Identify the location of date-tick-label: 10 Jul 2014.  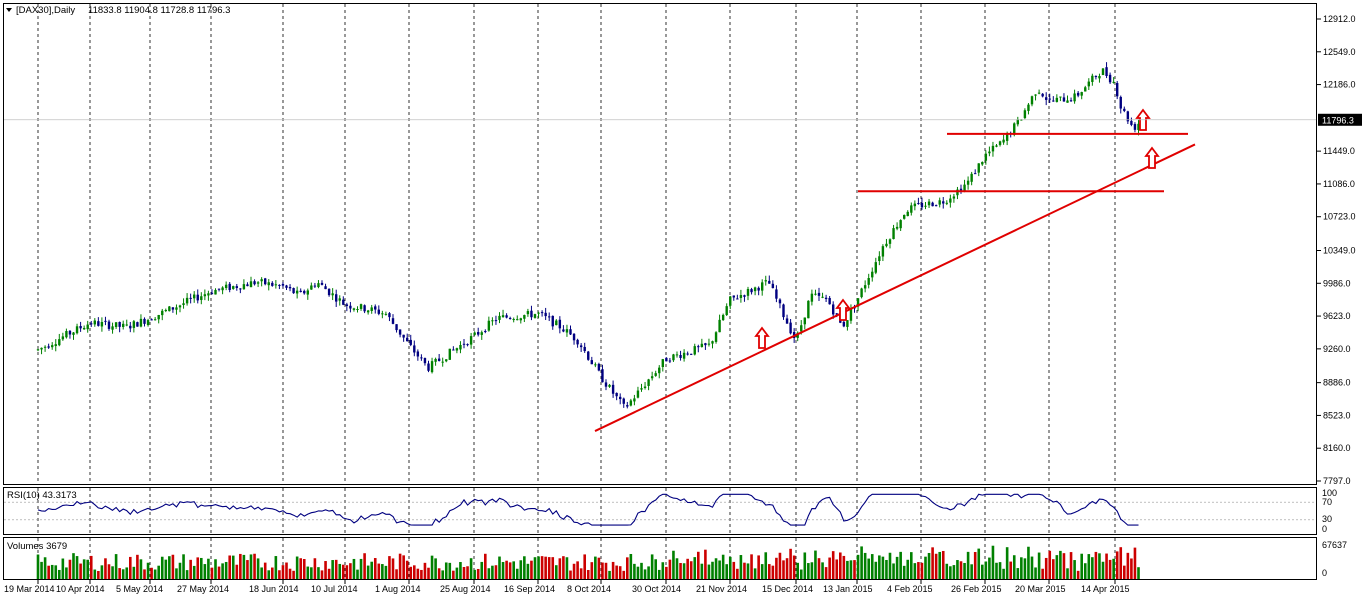
(334, 589).